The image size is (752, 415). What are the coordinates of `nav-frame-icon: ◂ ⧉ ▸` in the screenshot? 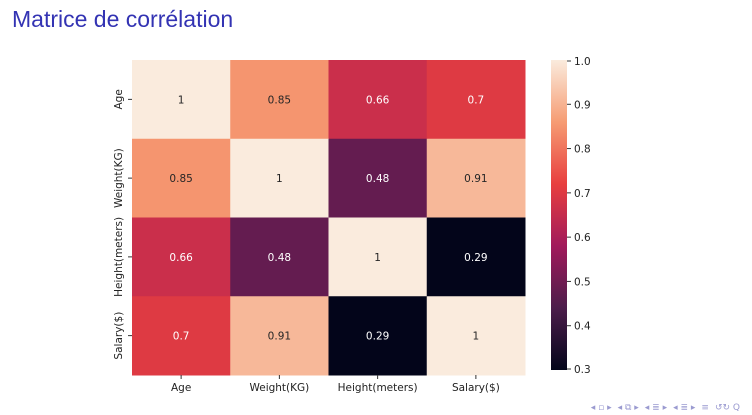 It's located at (628, 408).